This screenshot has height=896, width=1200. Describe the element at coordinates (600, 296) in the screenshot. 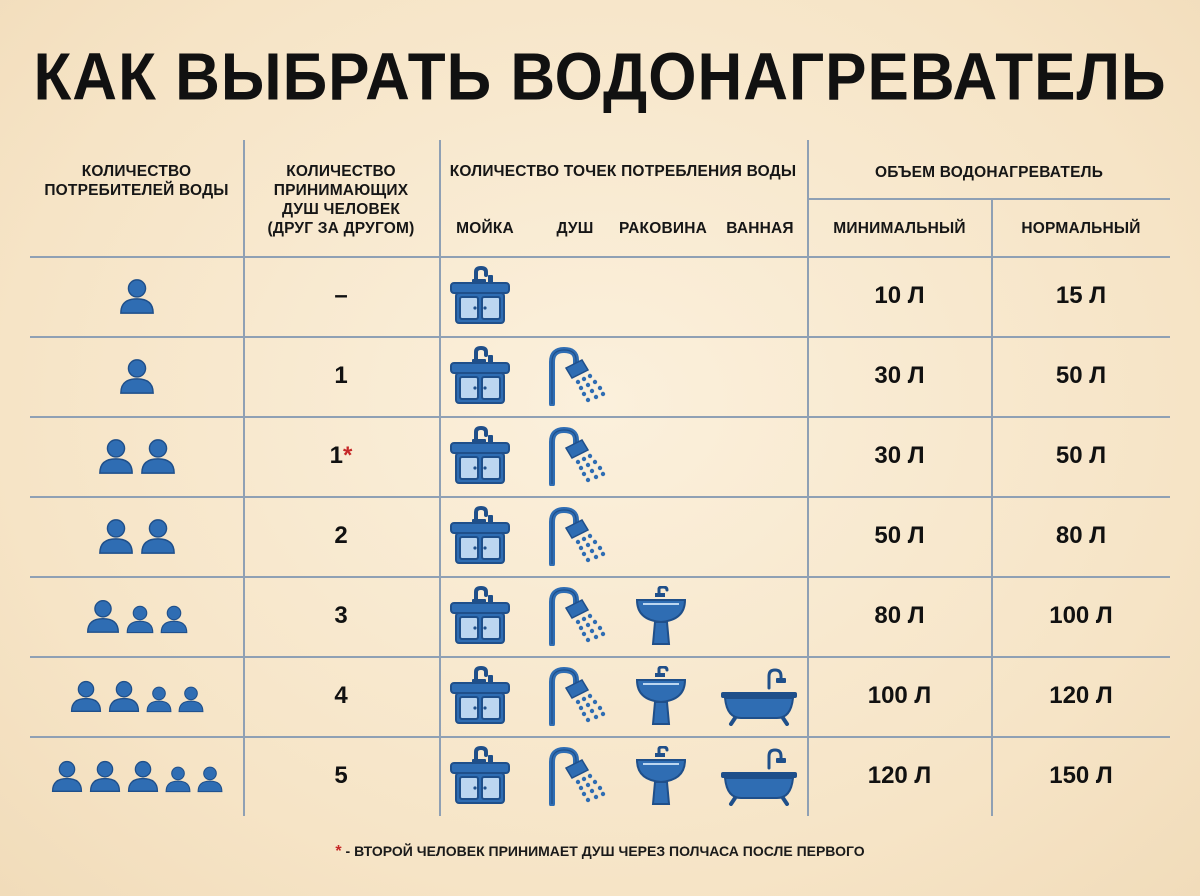

I see `table-row: – 10 Л 15 Л` at that location.